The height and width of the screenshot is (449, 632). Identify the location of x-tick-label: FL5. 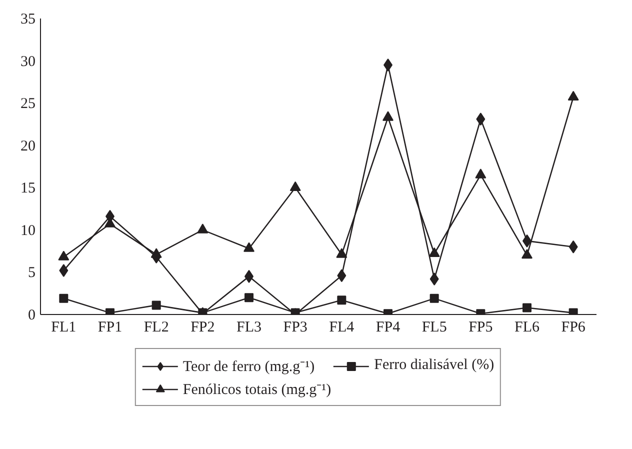
(434, 328).